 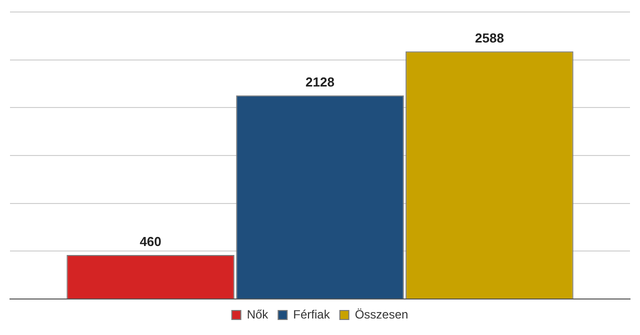 I want to click on legend-label: Férfiak, so click(x=312, y=314).